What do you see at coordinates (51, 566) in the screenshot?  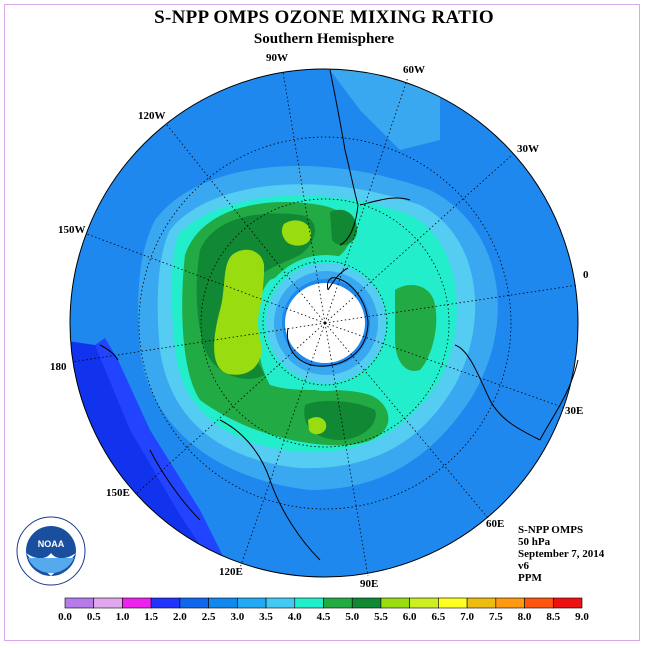 I see `logo-lower-half` at bounding box center [51, 566].